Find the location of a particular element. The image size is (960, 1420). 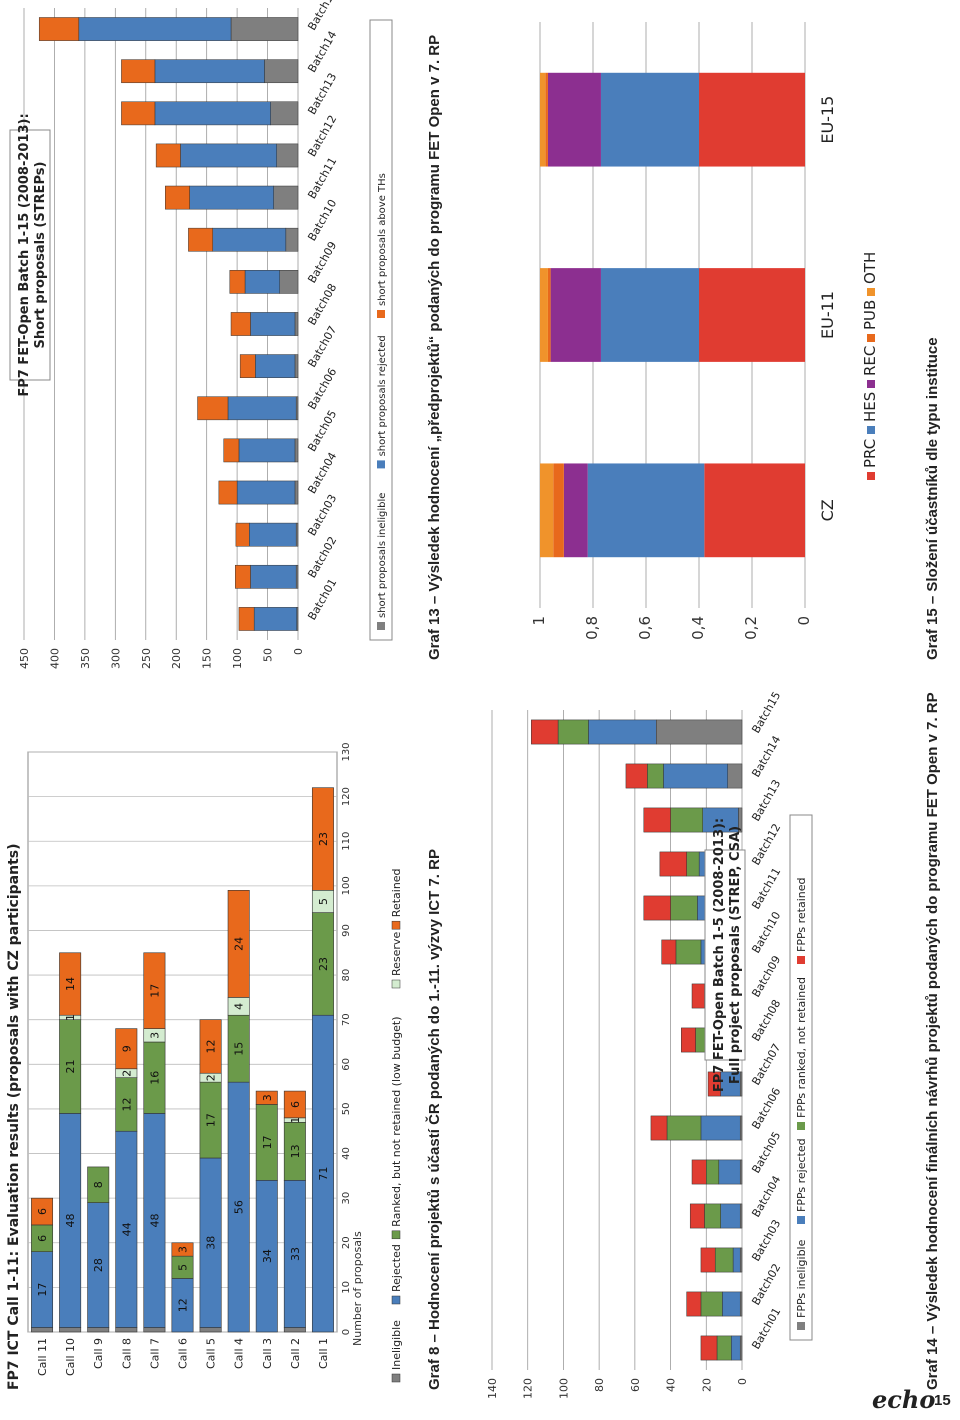

data-label: 34 is located at coordinates (267, 1256).